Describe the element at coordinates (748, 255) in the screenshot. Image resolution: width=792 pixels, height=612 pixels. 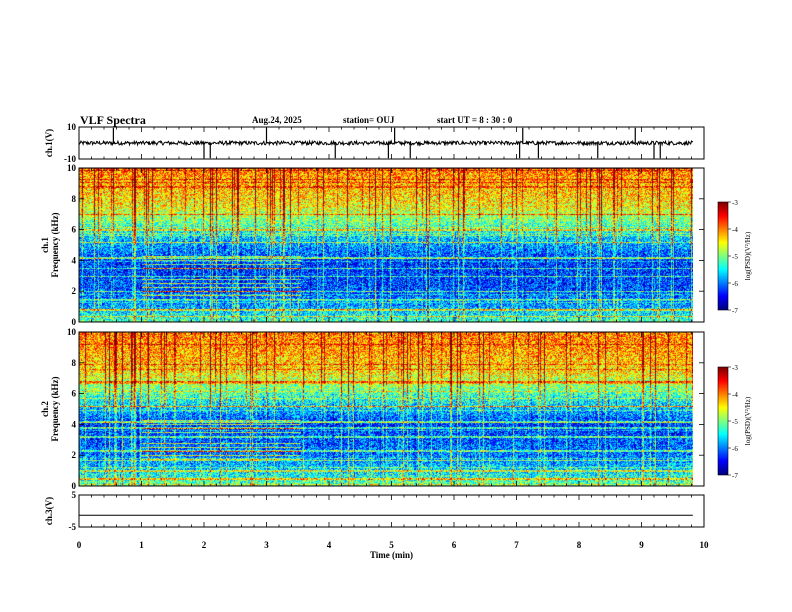
I see `ch1-colorbar-label: log(PSD)(V²/Hz)` at that location.